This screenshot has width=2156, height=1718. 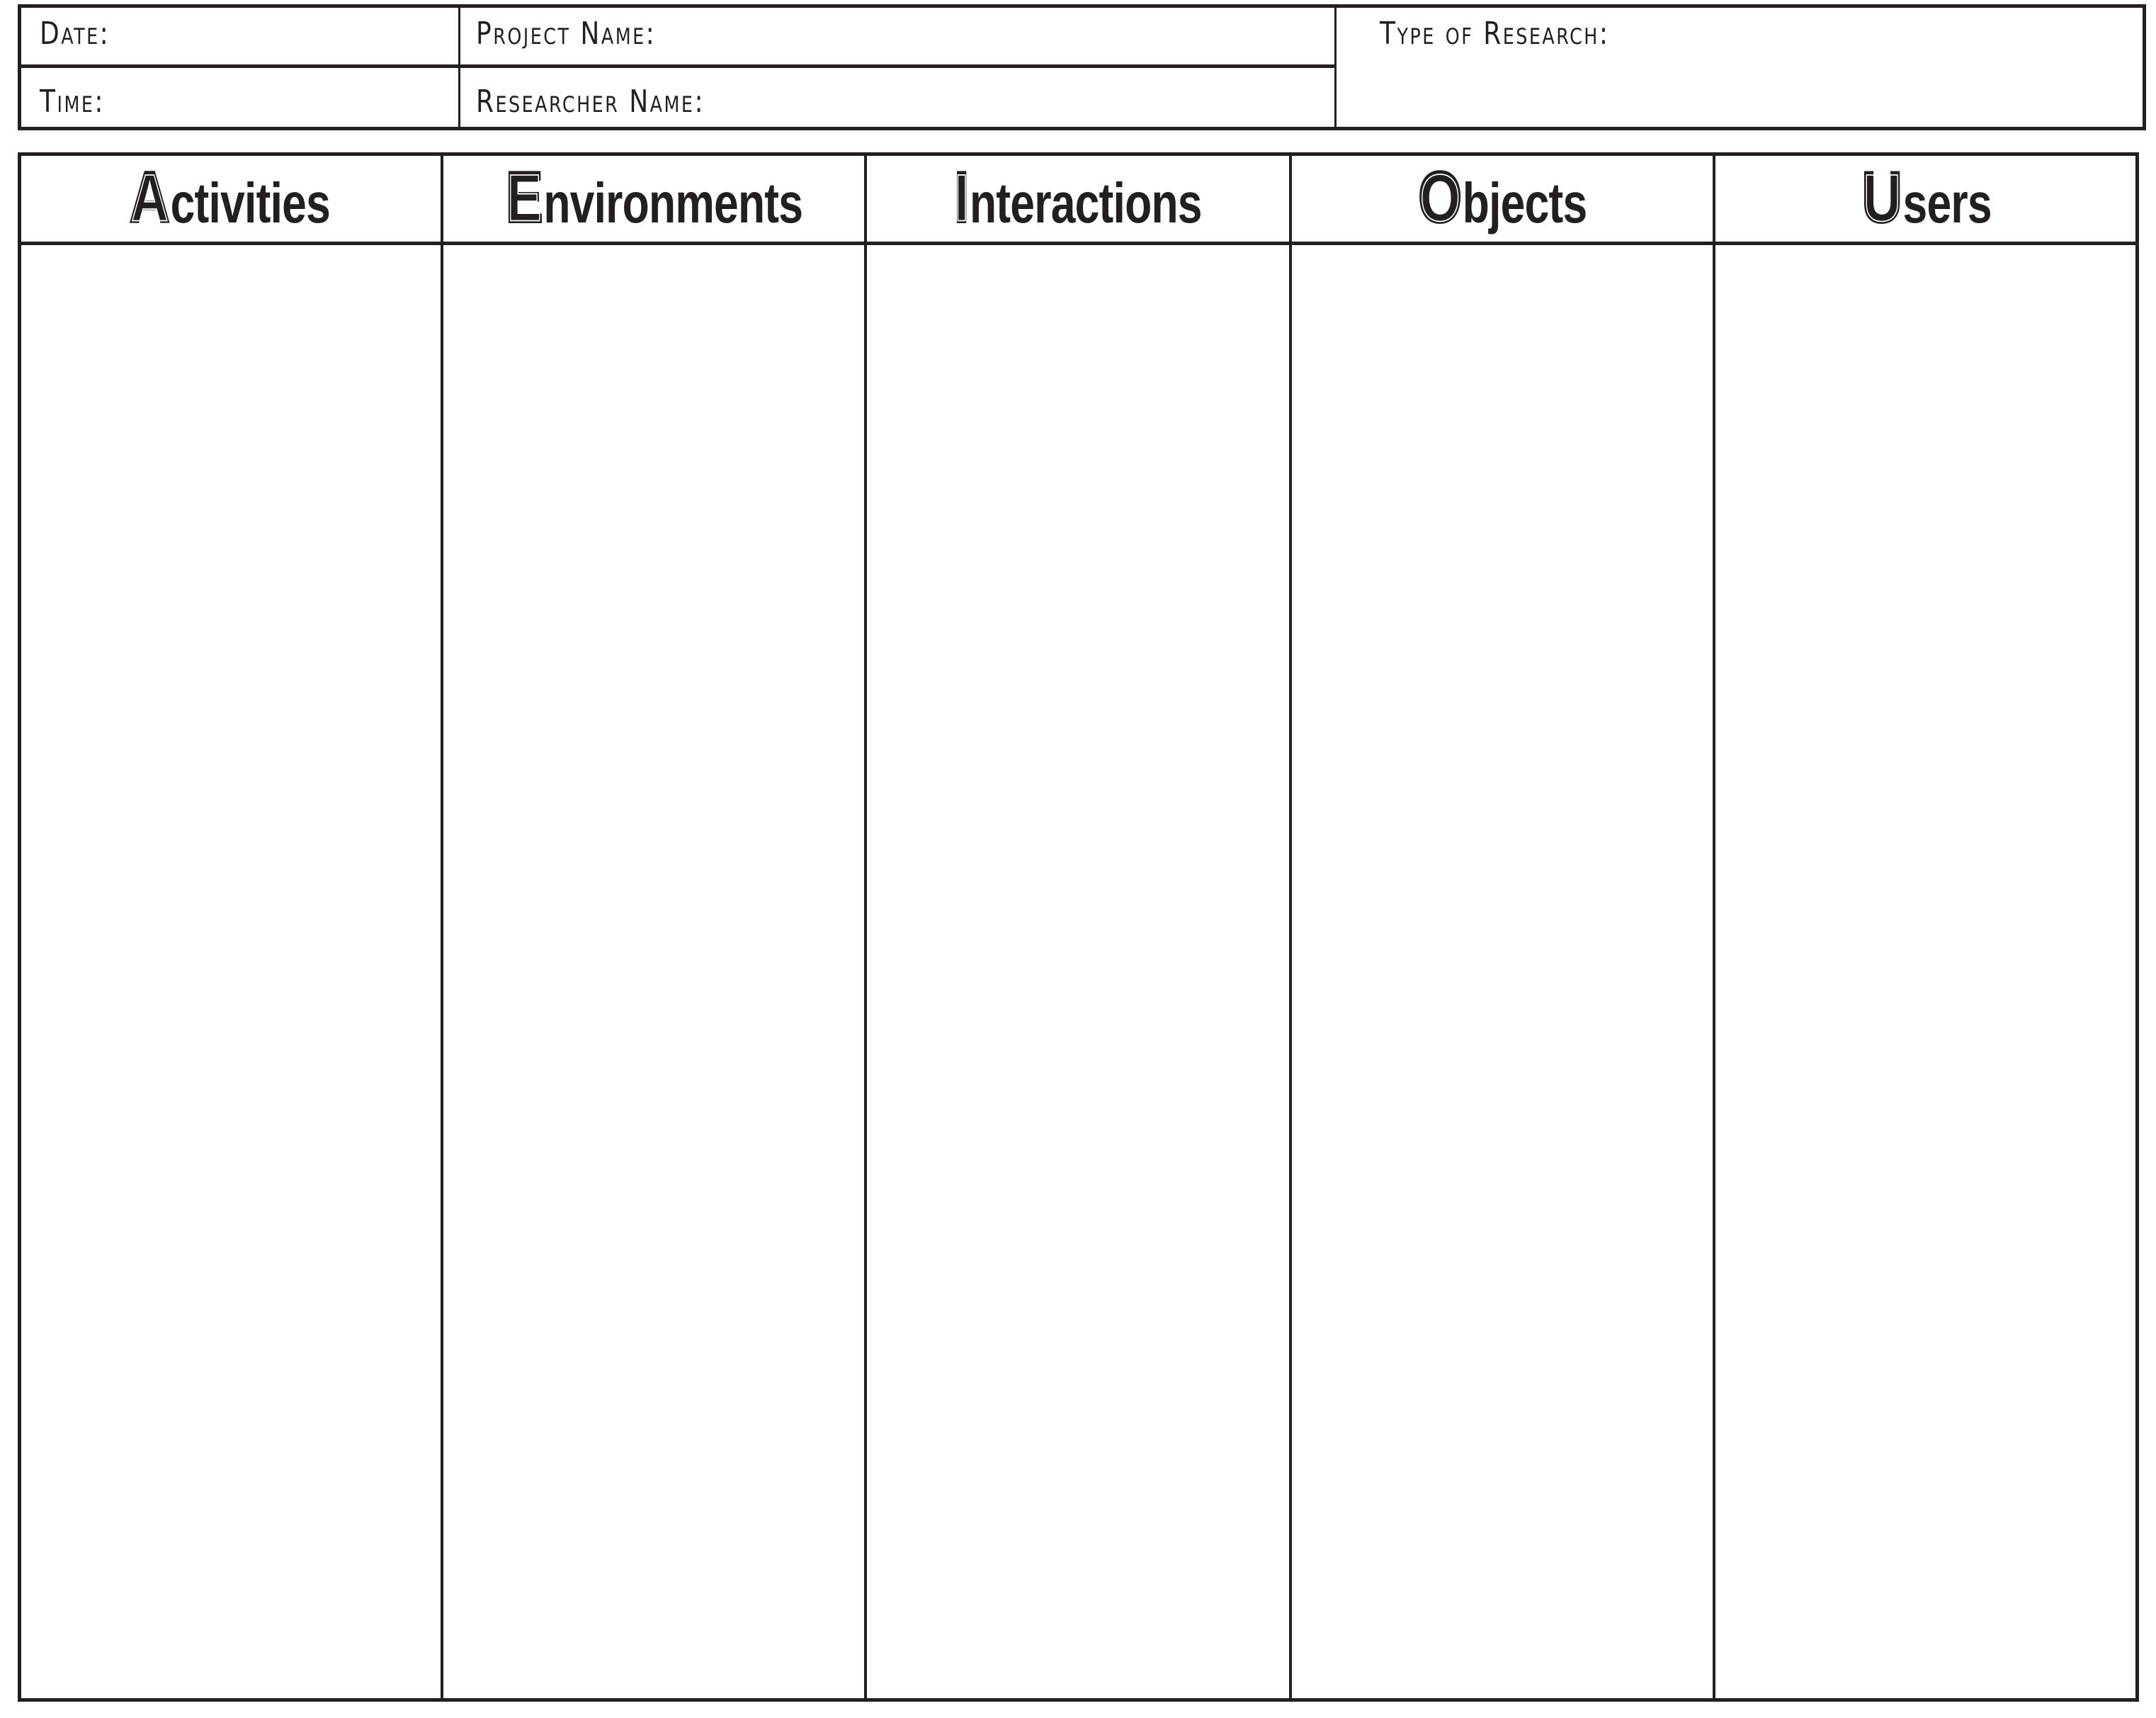 What do you see at coordinates (75, 34) in the screenshot?
I see `date-field-label: Date:` at bounding box center [75, 34].